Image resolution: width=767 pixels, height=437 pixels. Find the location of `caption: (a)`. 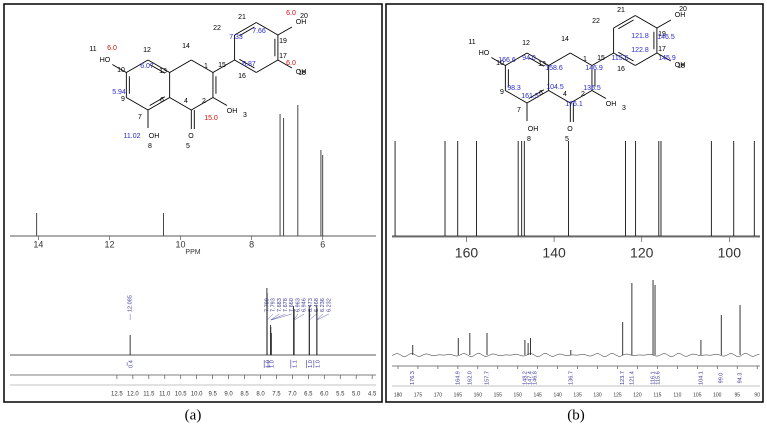

caption: (a) is located at coordinates (193, 415).